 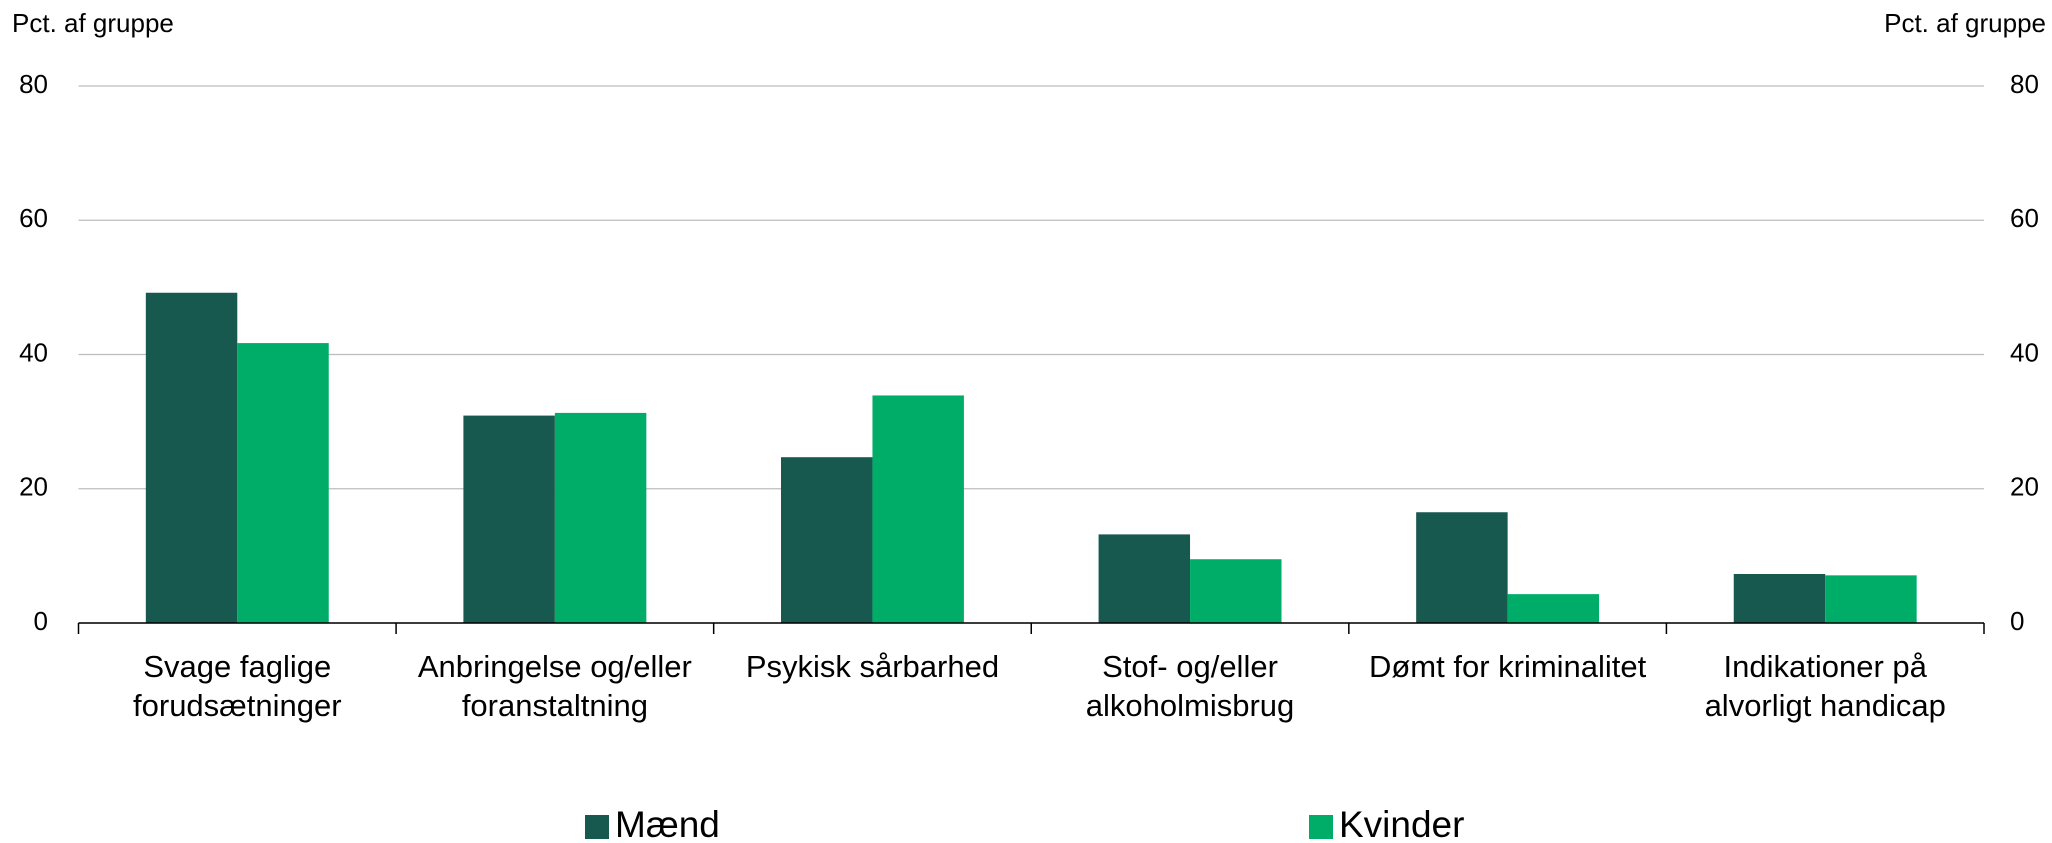 I want to click on y-tick-label: 40, so click(x=33, y=352).